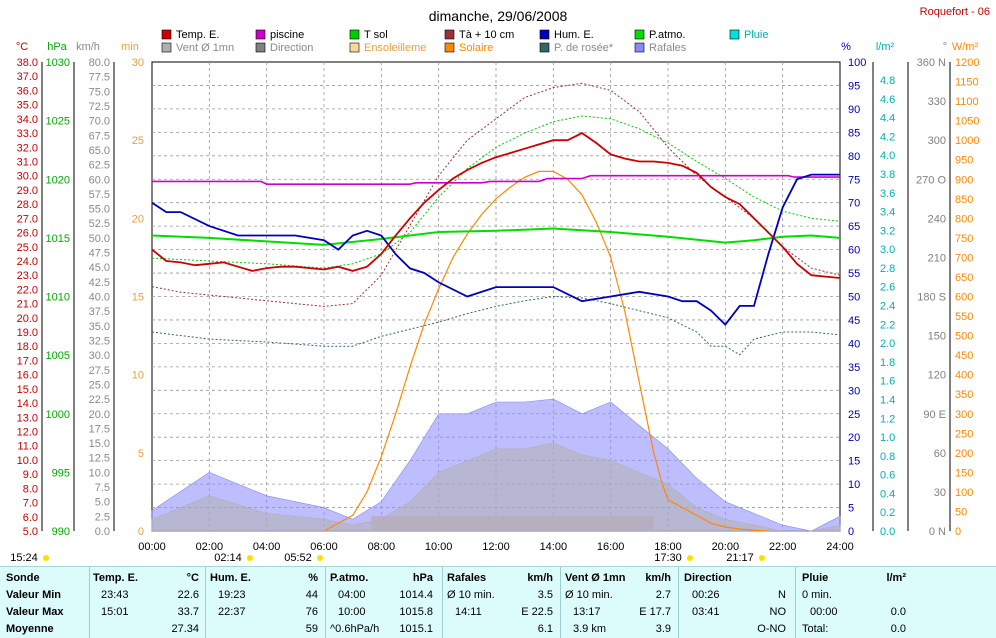  I want to click on min-tick: 20, so click(138, 219).